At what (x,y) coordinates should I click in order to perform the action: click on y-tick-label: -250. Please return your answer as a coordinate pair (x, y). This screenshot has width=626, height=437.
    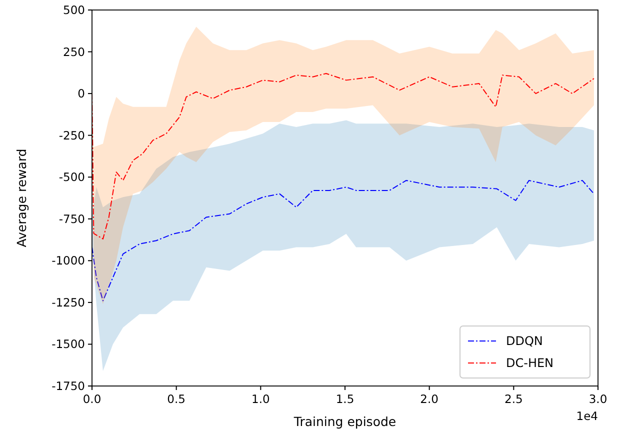
    Looking at the image, I should click on (71, 135).